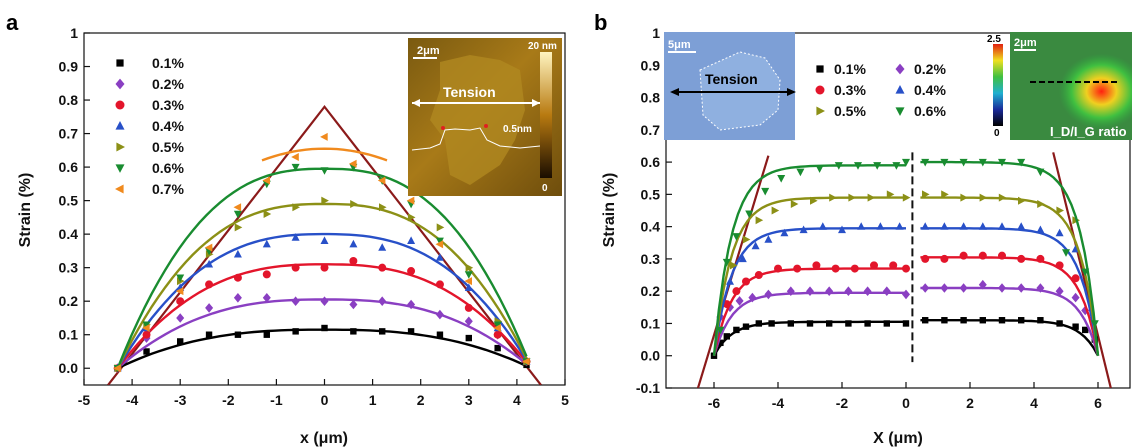 The image size is (1138, 448). Describe the element at coordinates (69, 67) in the screenshot. I see `panel-a-y-tick-label: 0.9` at that location.